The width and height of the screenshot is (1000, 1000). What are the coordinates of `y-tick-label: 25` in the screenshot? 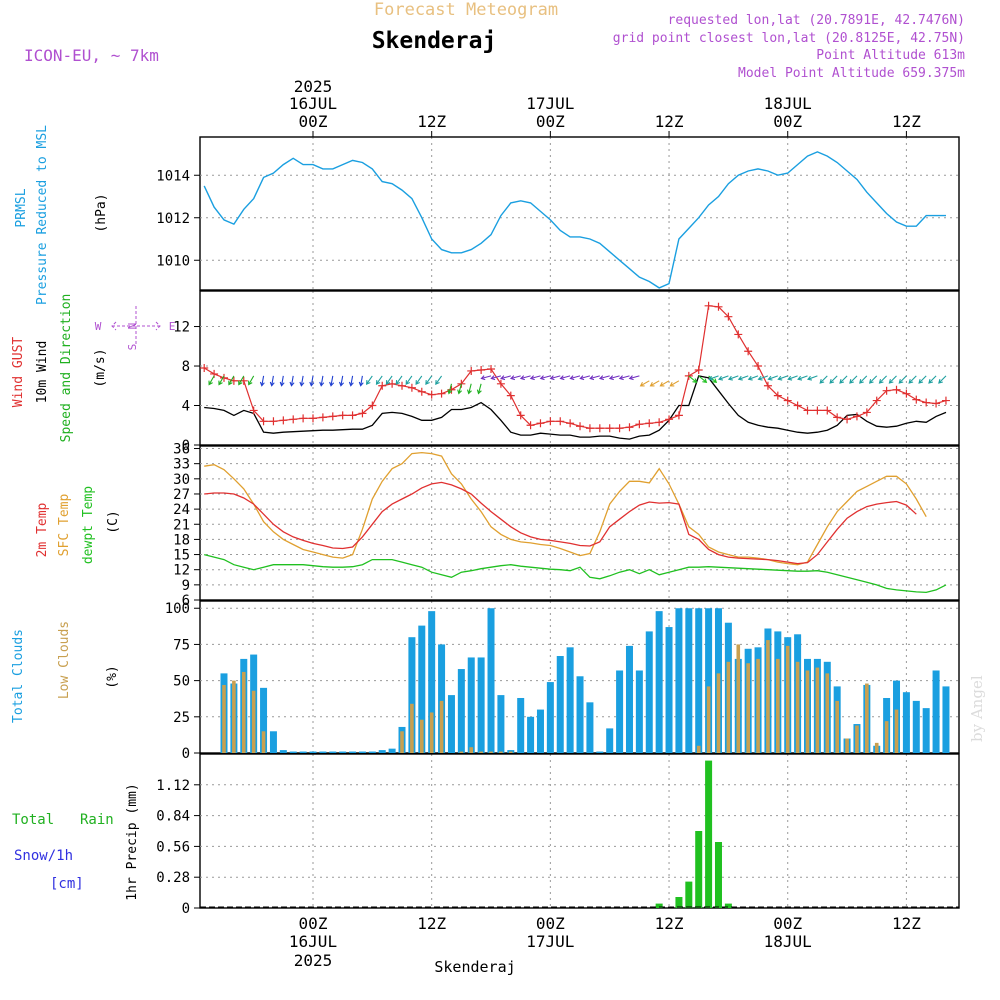 It's located at (181, 718).